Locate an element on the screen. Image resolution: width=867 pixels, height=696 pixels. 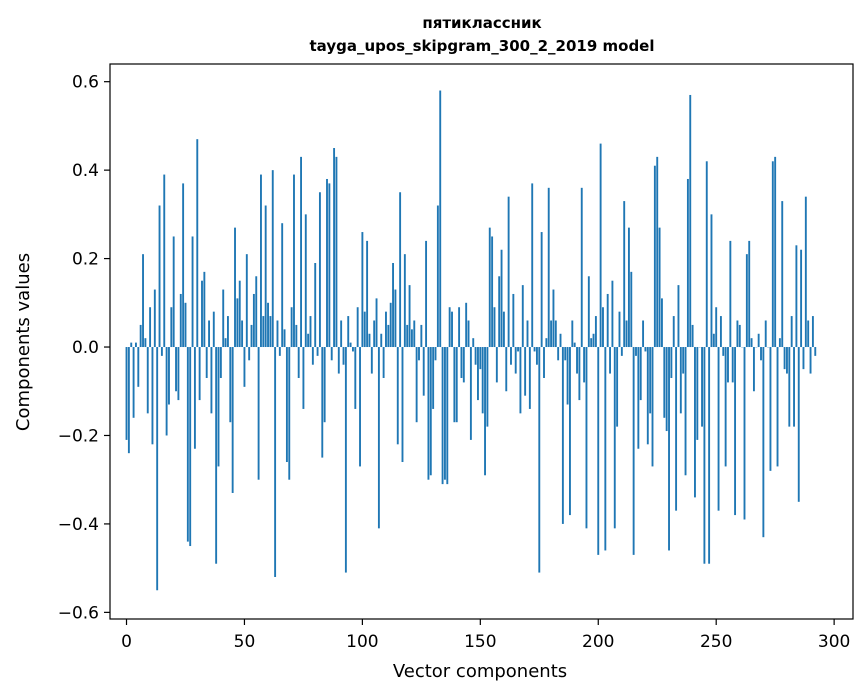
x-tick-label: 100 is located at coordinates (362, 642).